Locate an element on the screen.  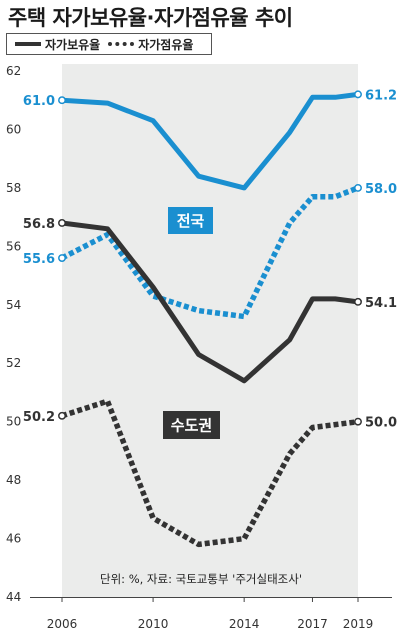
group-badge-label: 수도권 is located at coordinates (191, 426).